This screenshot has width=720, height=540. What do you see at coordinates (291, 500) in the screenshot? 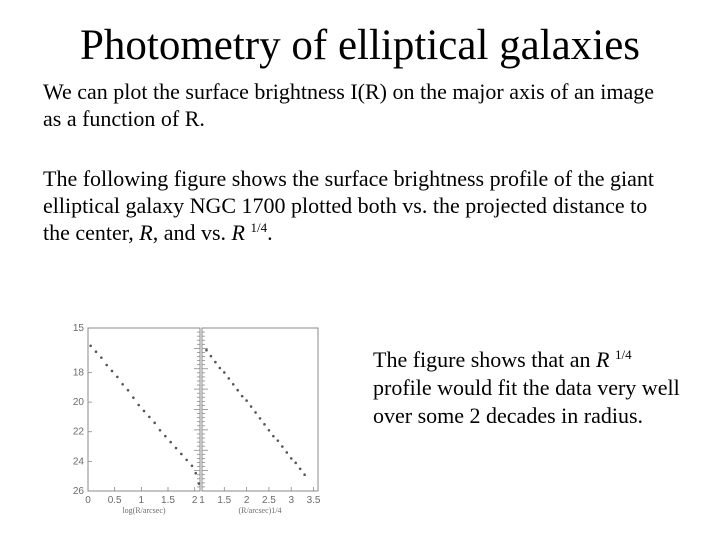
I see `x-tick-label: 3` at bounding box center [291, 500].